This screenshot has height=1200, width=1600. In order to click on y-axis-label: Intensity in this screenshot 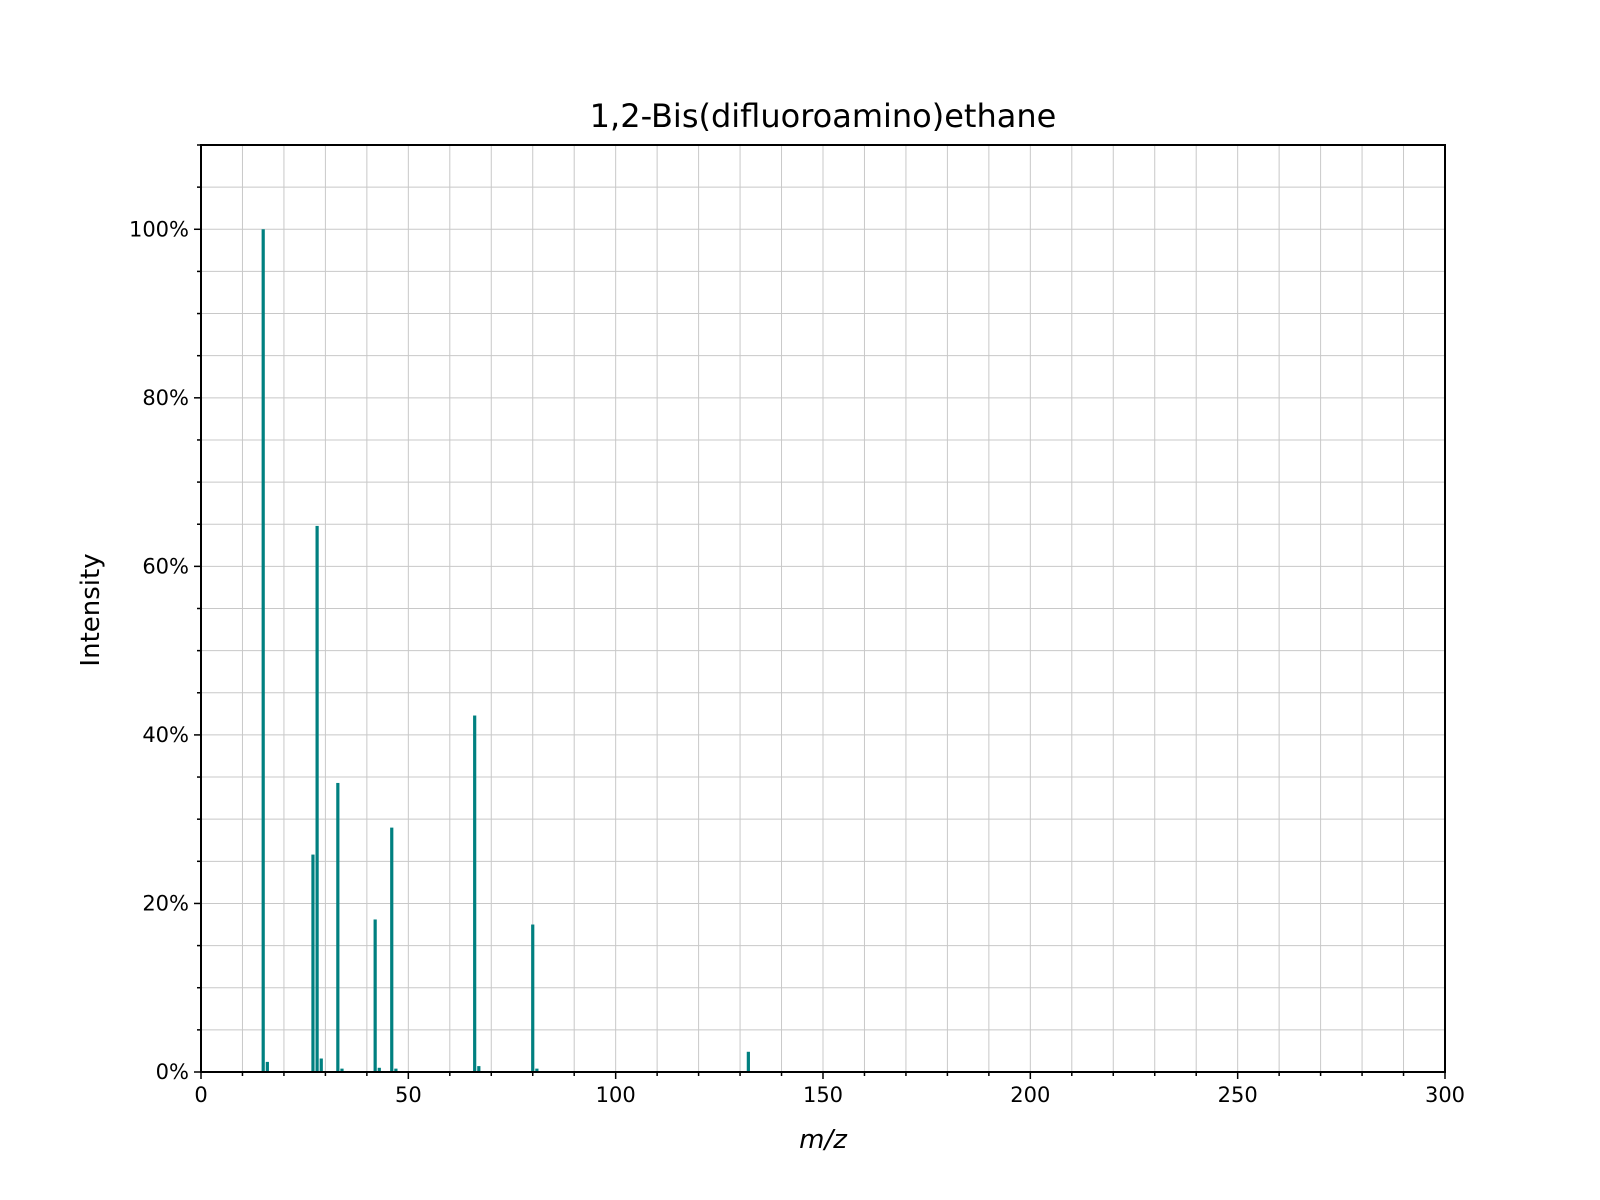, I will do `click(91, 609)`.